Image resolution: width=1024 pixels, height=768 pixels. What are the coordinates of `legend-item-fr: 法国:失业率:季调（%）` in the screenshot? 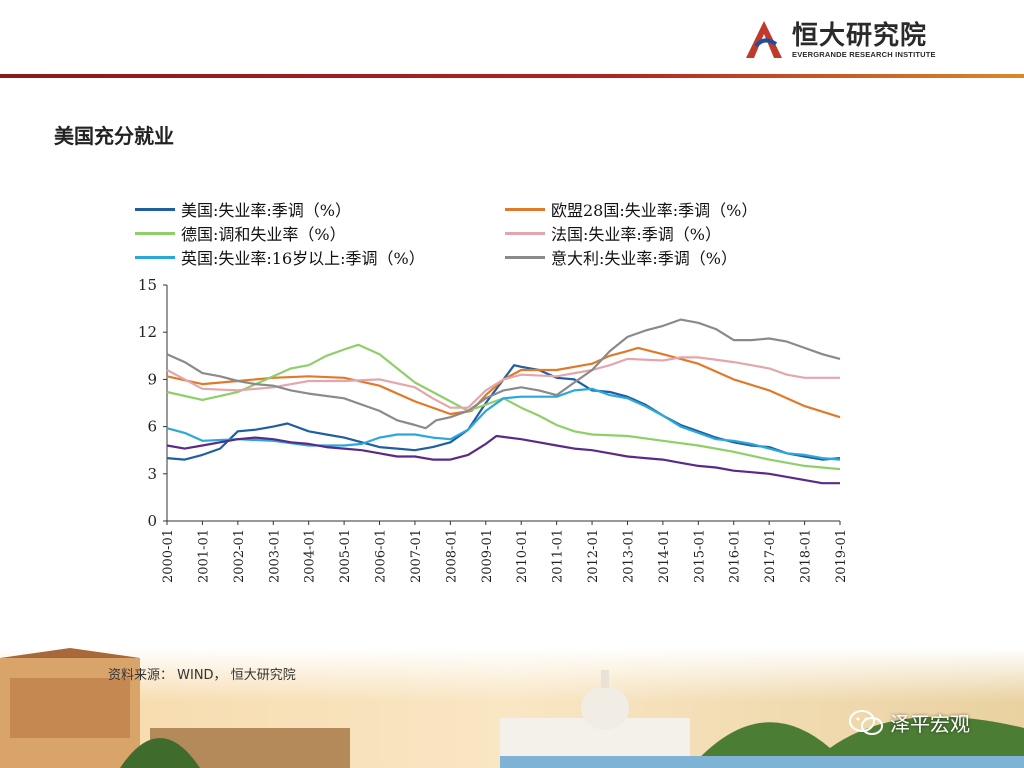 It's located at (613, 233).